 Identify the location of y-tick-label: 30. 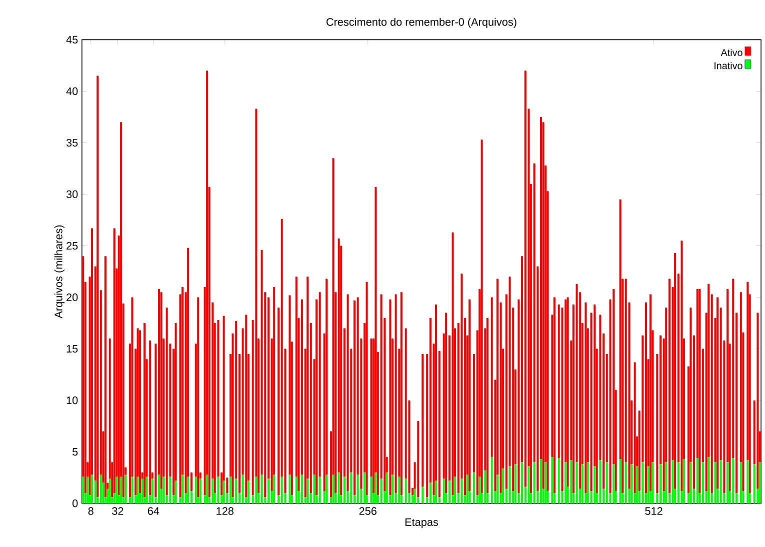
(72, 194).